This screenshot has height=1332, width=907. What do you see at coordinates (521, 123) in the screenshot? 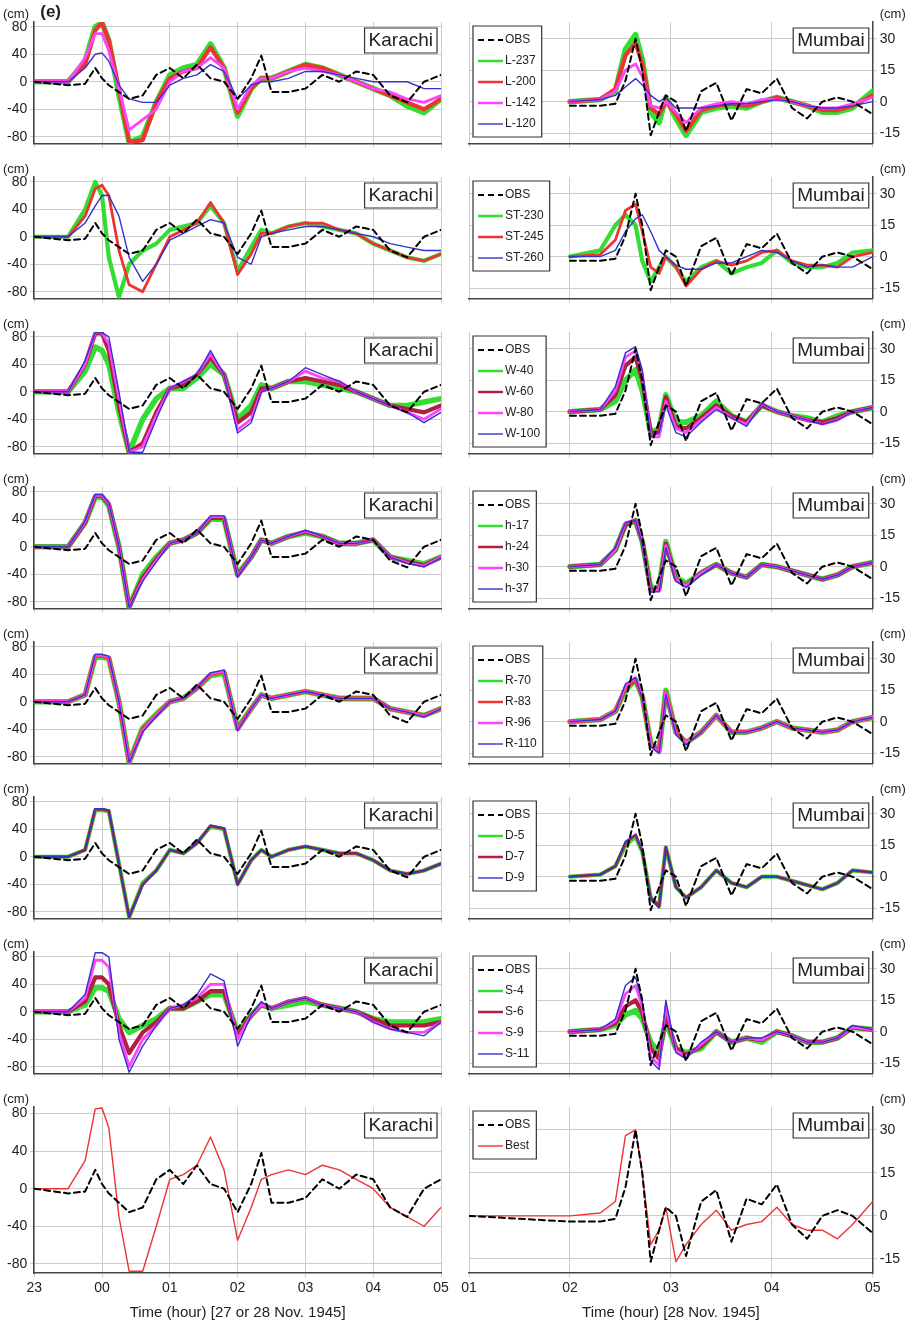
I see `legend-label: L-120` at bounding box center [521, 123].